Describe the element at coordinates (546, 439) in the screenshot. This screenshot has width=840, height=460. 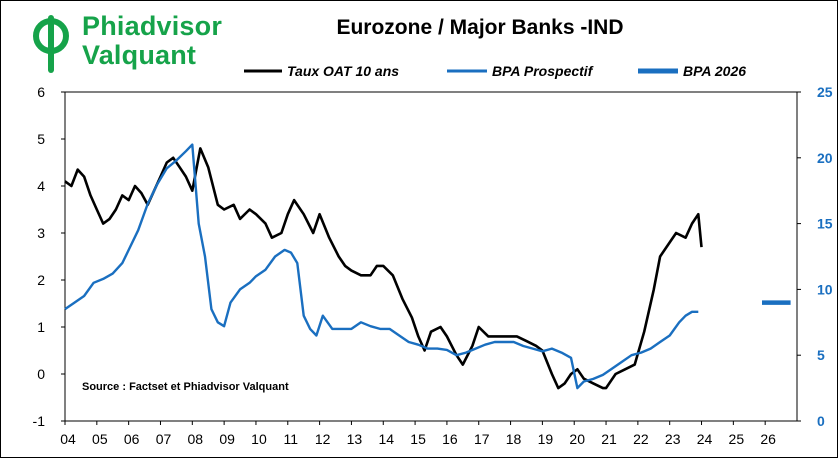
I see `x-tick-label: 19` at that location.